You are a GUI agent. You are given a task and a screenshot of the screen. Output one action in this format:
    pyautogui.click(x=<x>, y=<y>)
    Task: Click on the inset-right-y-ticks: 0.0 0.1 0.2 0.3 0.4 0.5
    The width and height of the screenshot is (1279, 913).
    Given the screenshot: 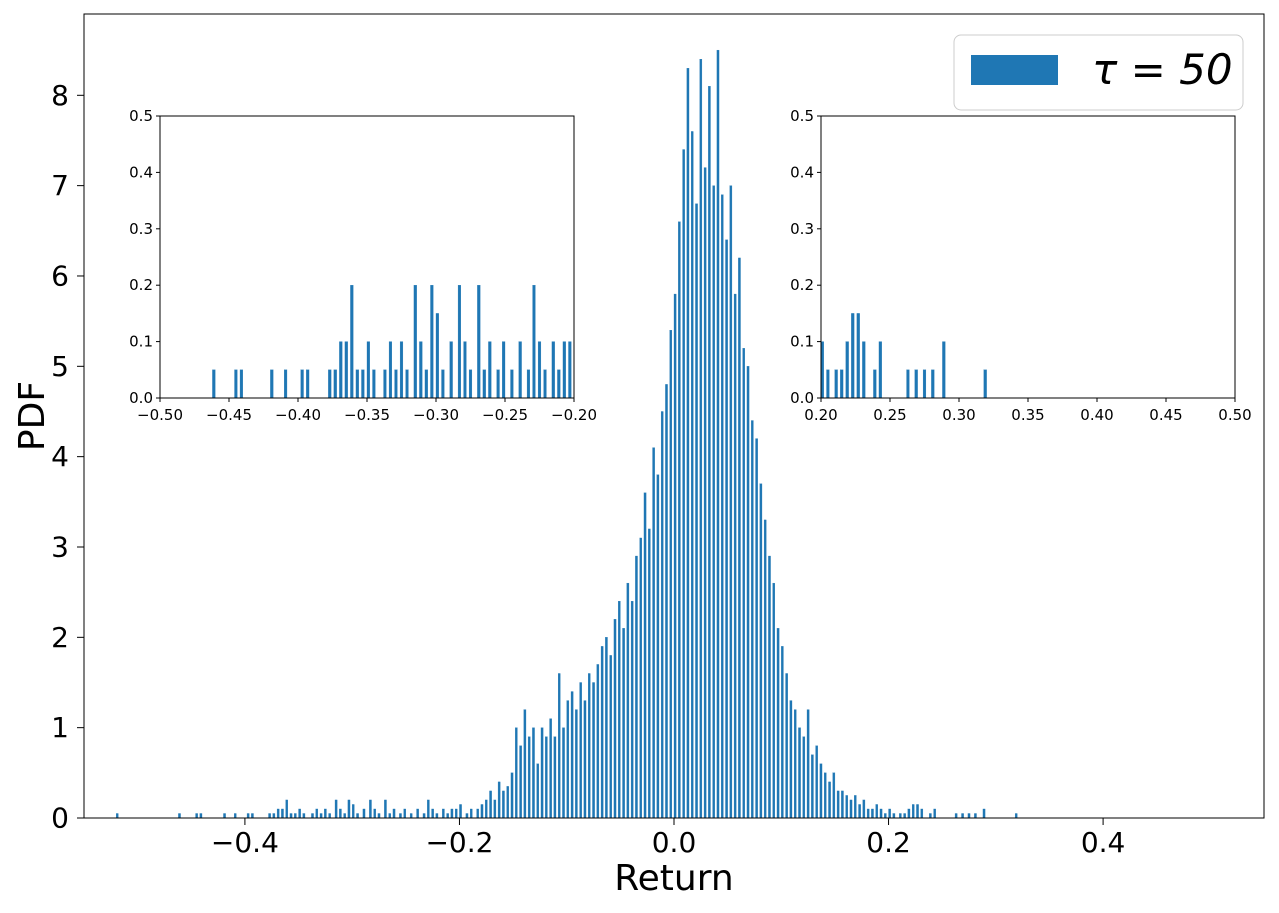 What is the action you would take?
    pyautogui.click(x=805, y=257)
    